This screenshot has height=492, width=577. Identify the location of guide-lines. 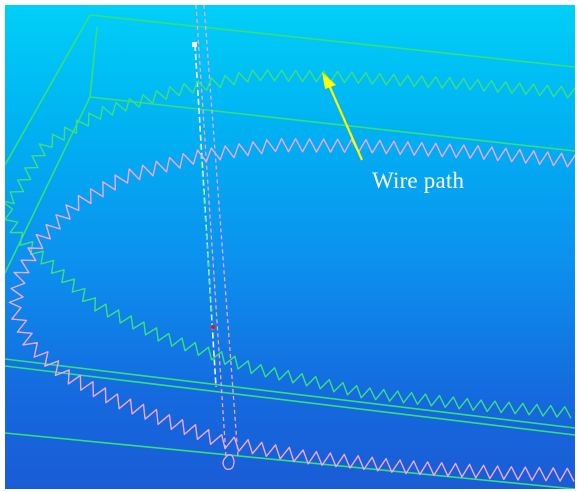
(217, 231).